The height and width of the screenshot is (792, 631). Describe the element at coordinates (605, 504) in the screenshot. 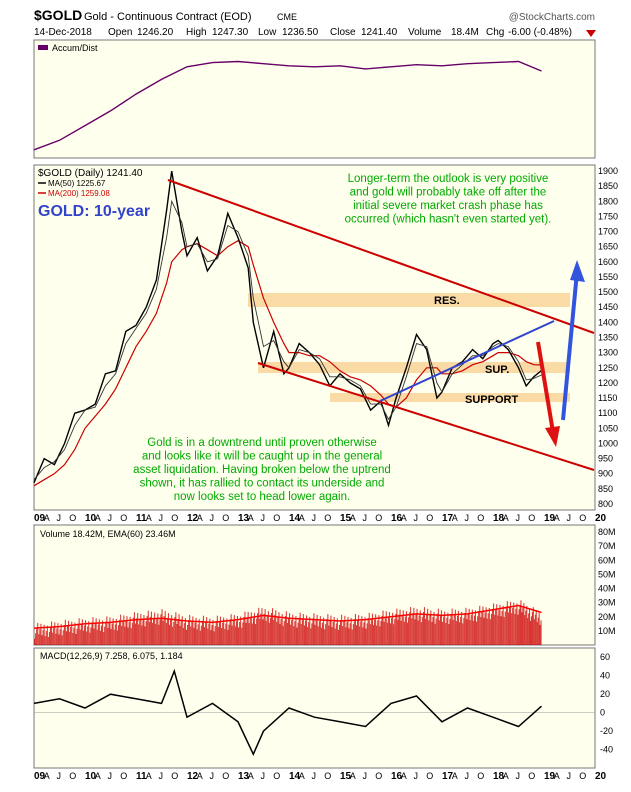

I see `price-y-tick: 800` at that location.